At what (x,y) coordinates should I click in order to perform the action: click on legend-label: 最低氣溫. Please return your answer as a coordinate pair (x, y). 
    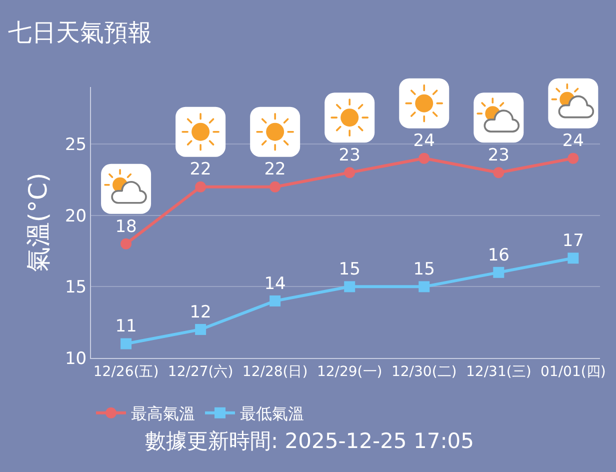
    Looking at the image, I should click on (272, 414).